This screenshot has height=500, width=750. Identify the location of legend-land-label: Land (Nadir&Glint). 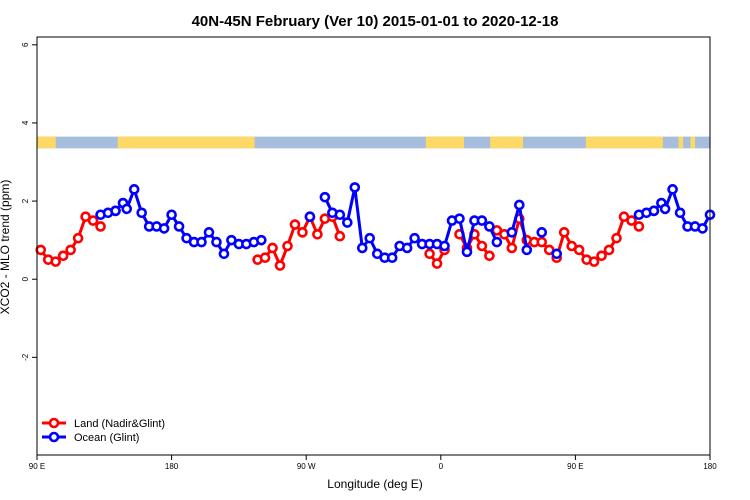
(119, 424).